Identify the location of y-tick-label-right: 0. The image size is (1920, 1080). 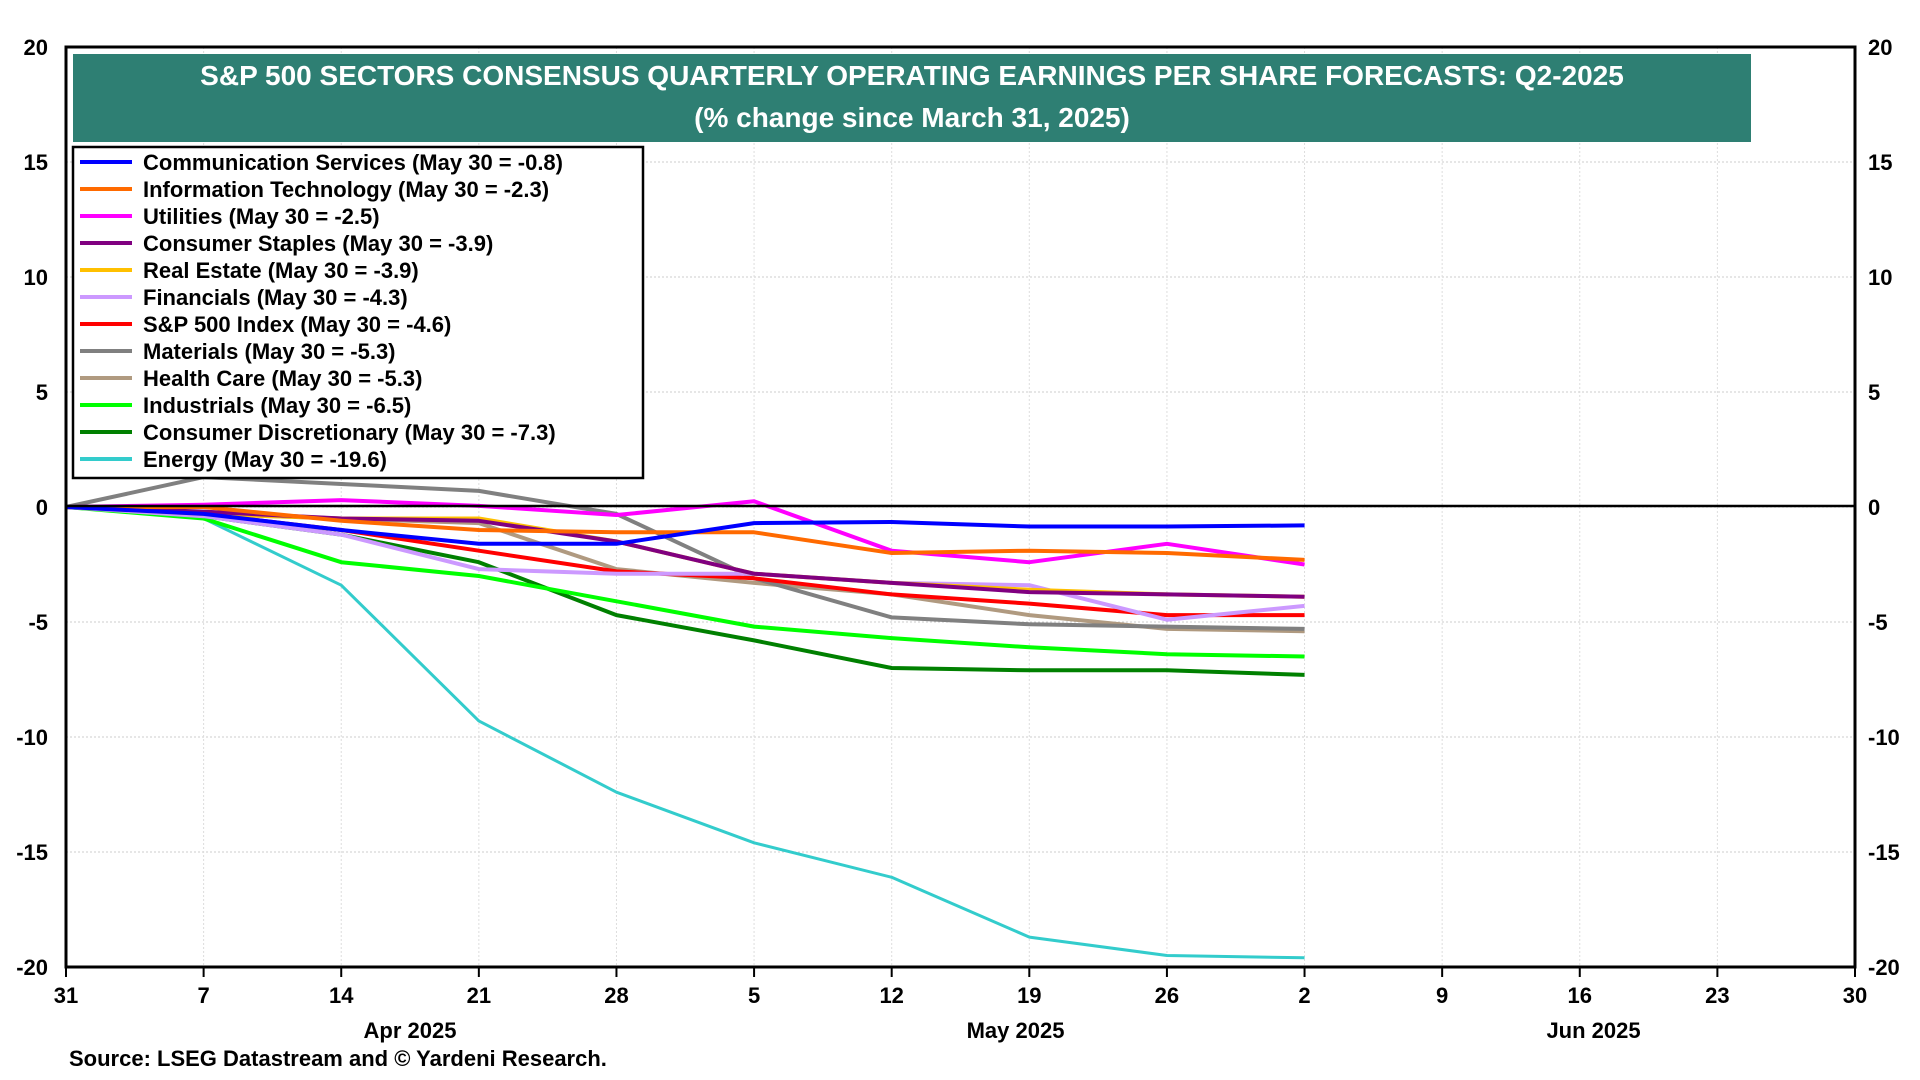
(1874, 507).